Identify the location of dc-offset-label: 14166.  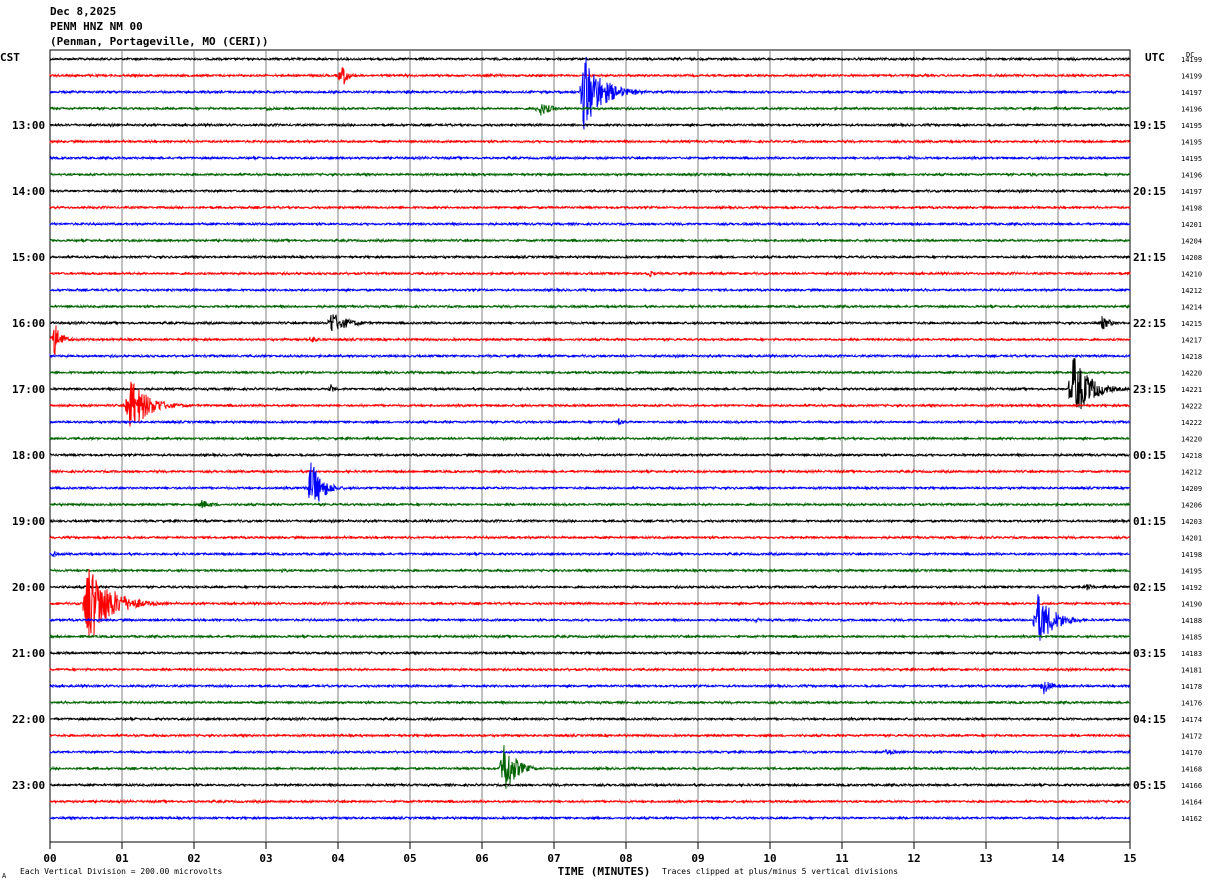
(1191, 786).